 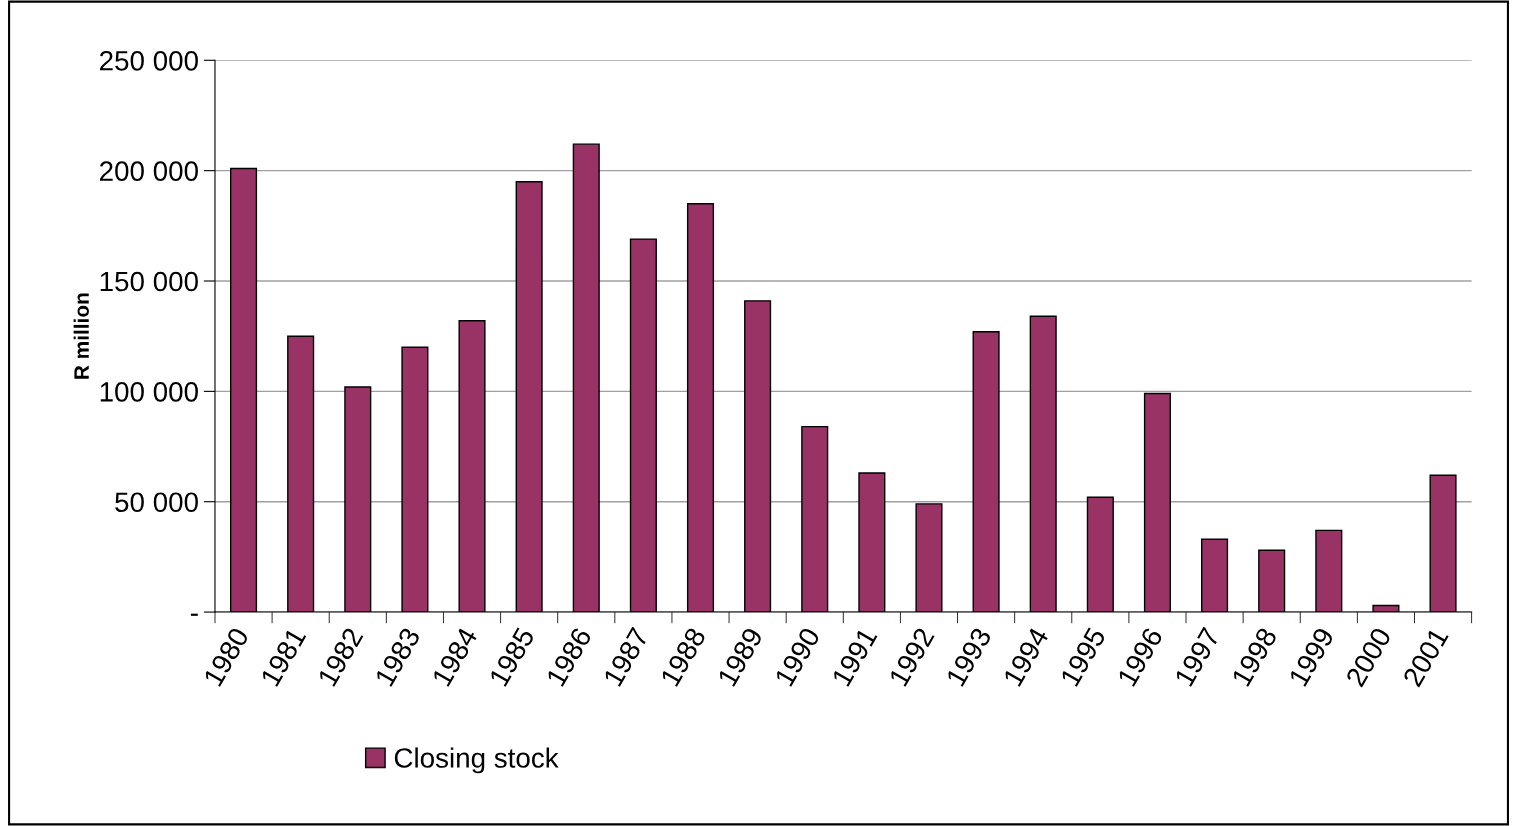 What do you see at coordinates (149, 392) in the screenshot?
I see `y-tick-label: 100 000` at bounding box center [149, 392].